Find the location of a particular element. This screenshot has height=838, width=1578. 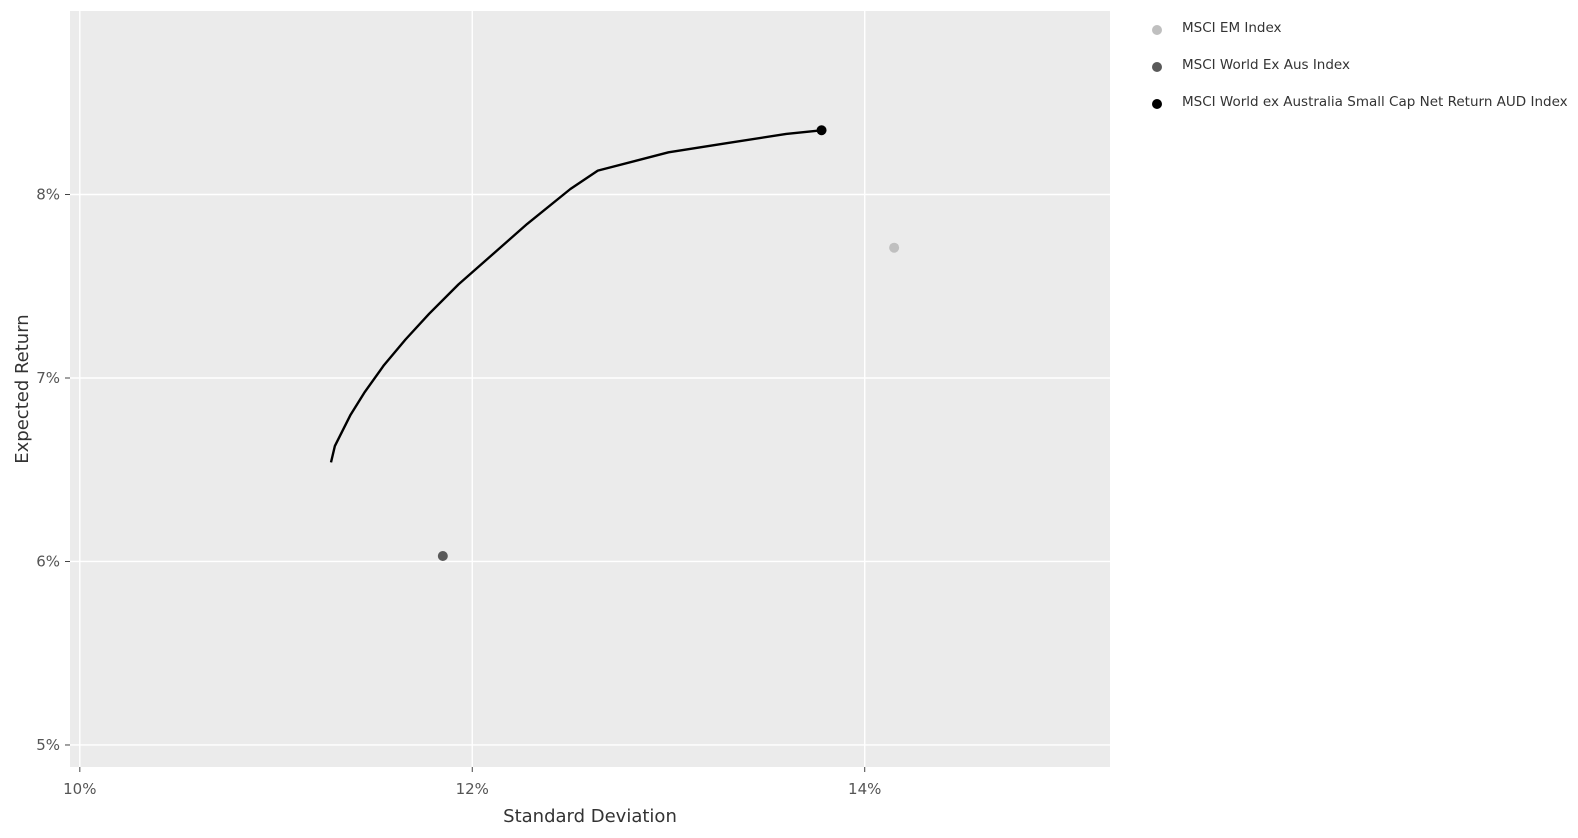

legend-label: MSCI EM Index is located at coordinates (1232, 28).